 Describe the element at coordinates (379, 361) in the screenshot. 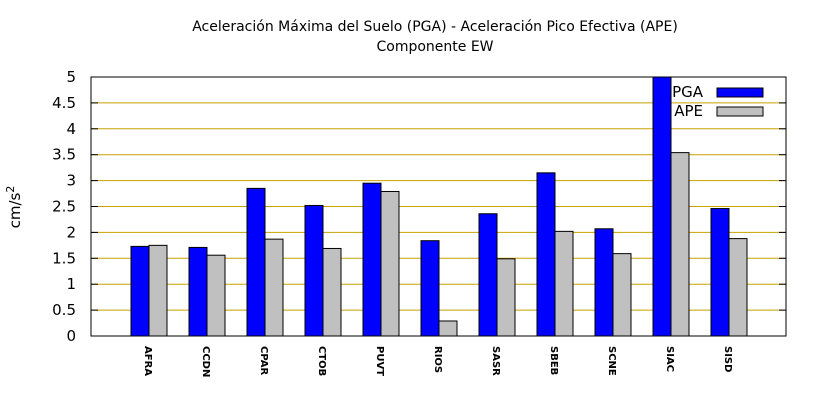

I see `x-tick-label: PUVT` at that location.